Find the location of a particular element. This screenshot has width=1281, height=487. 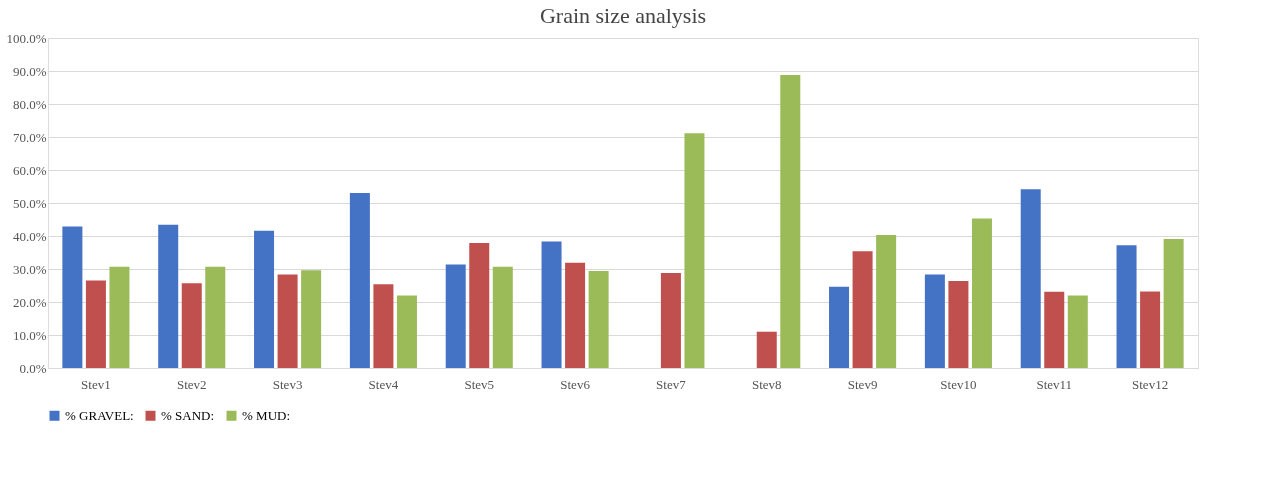

y-tick-label: 0.0% is located at coordinates (33, 368).